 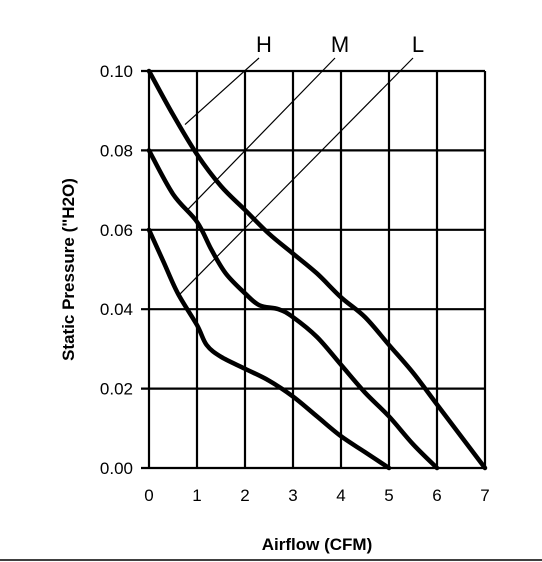 I want to click on leader-line-h, so click(x=222, y=91).